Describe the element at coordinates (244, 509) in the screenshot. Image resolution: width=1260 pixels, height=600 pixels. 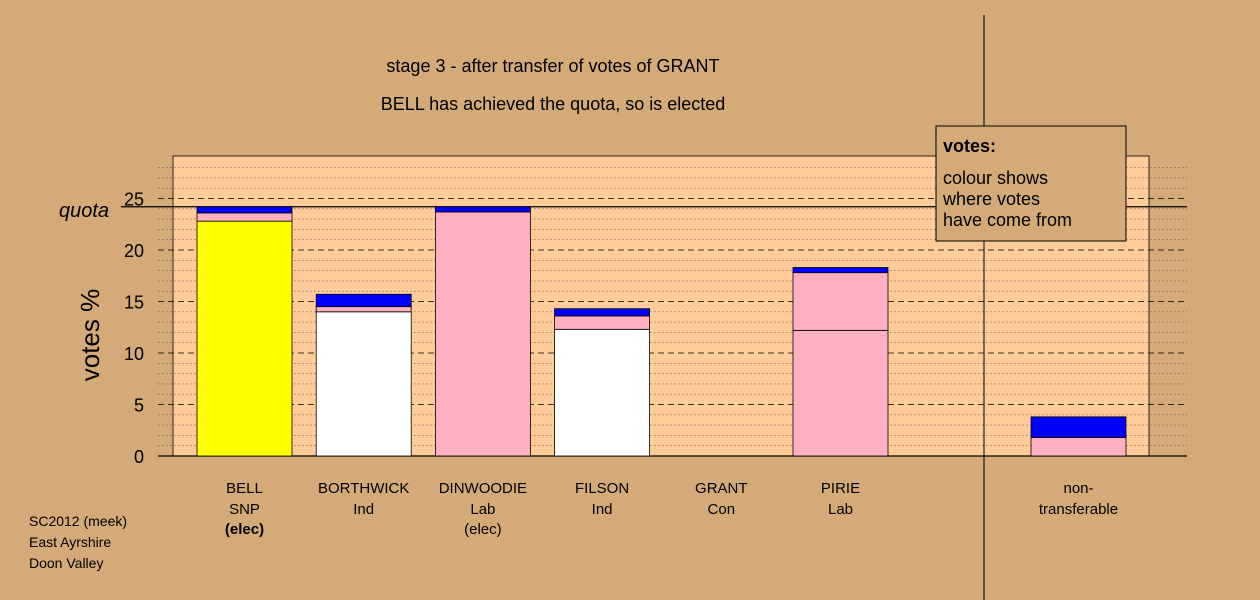
I see `candidate-party: SNP` at that location.